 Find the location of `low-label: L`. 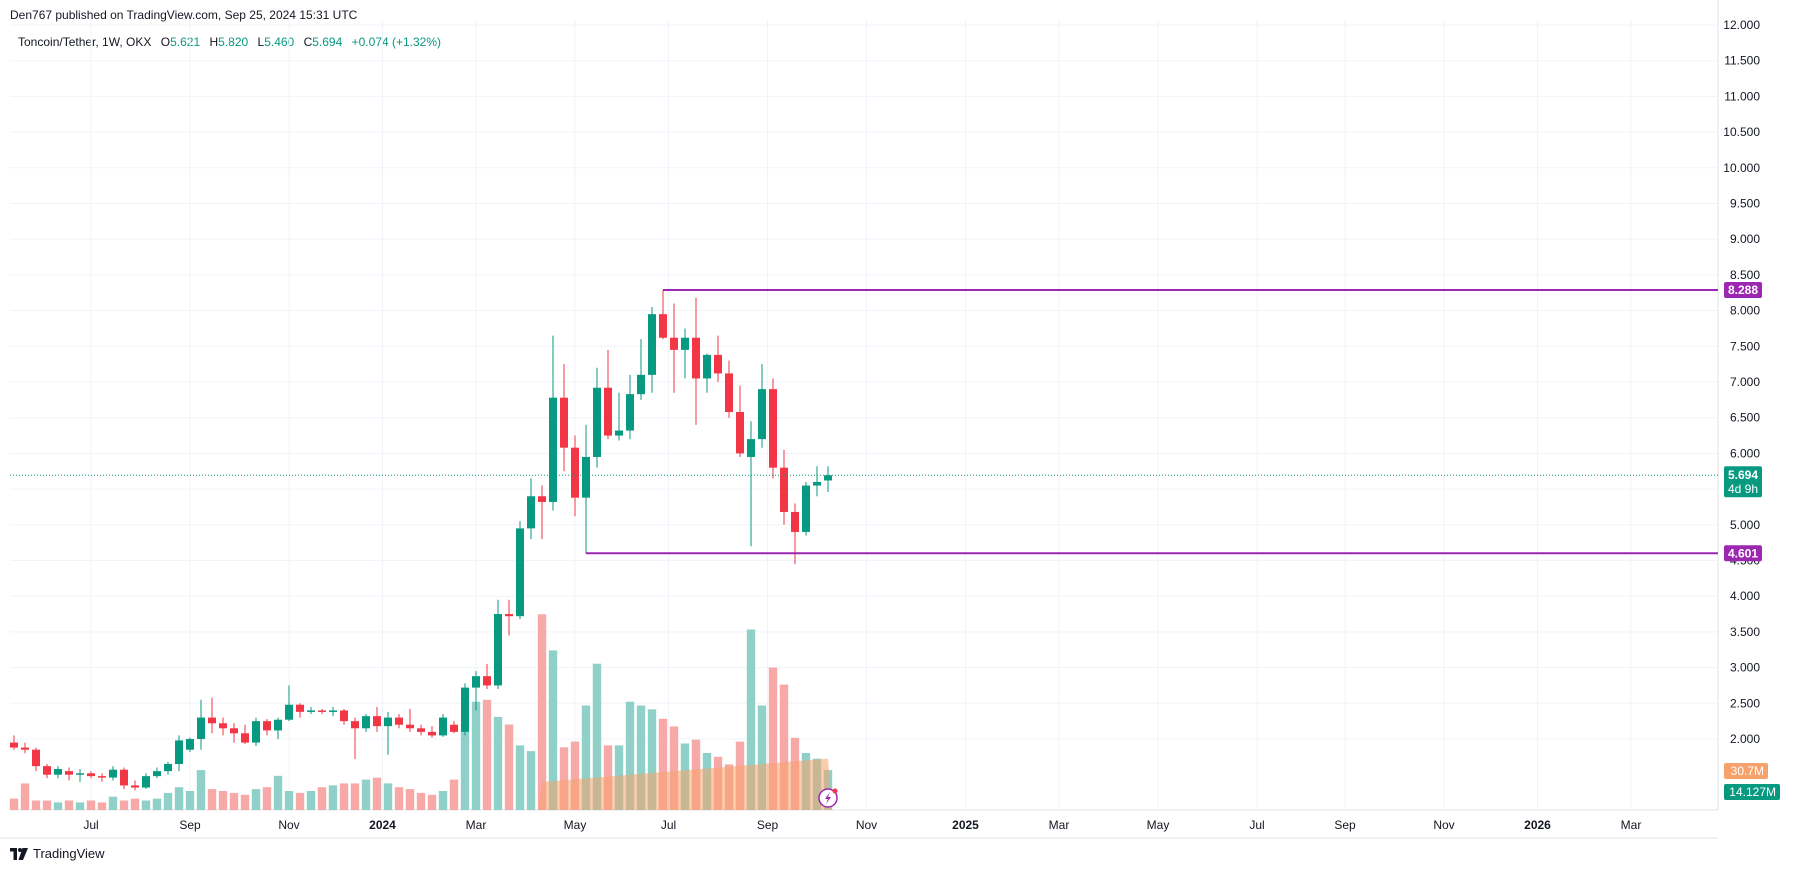

low-label: L is located at coordinates (261, 42).